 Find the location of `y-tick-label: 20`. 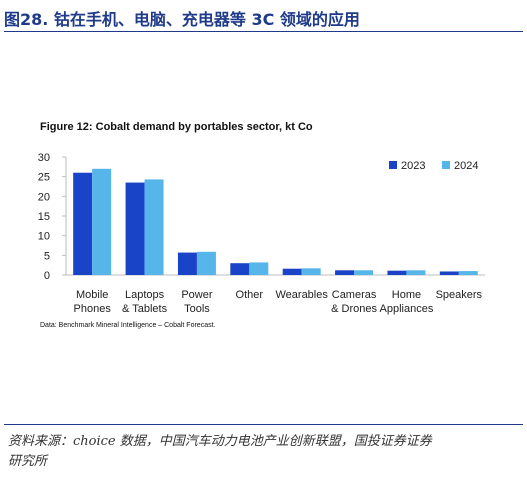

y-tick-label: 20 is located at coordinates (44, 197).